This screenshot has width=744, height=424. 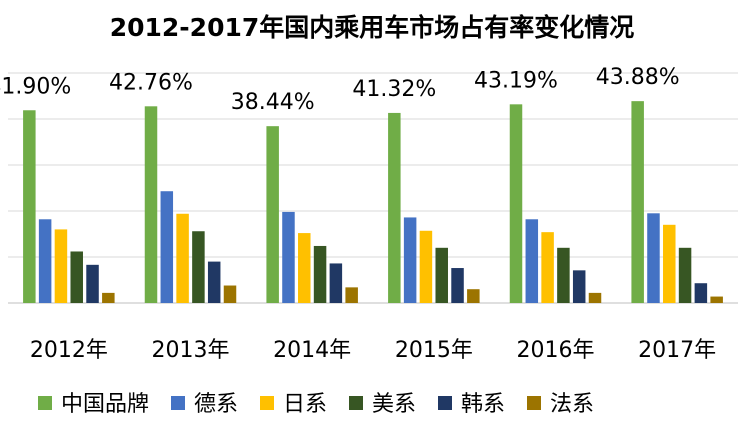 I want to click on chart-title: 2012-2017年国内乘用车市场占有率变化情况, so click(x=372, y=27).